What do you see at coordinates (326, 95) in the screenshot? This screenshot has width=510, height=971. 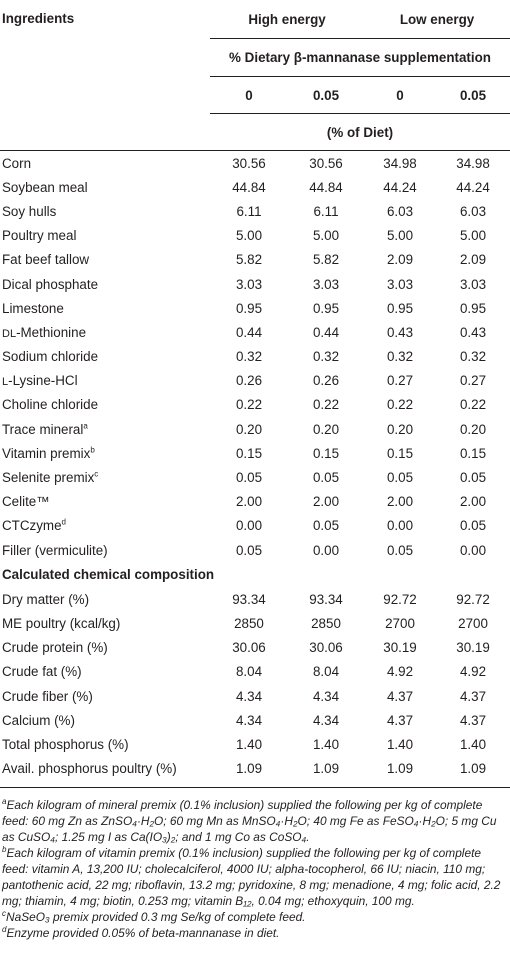 I see `level-header: 0.05` at bounding box center [326, 95].